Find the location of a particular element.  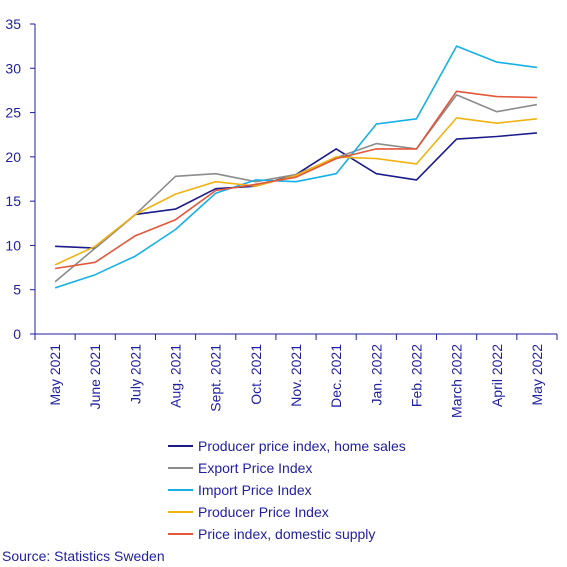

x-tick-label: April 2022 is located at coordinates (497, 375).